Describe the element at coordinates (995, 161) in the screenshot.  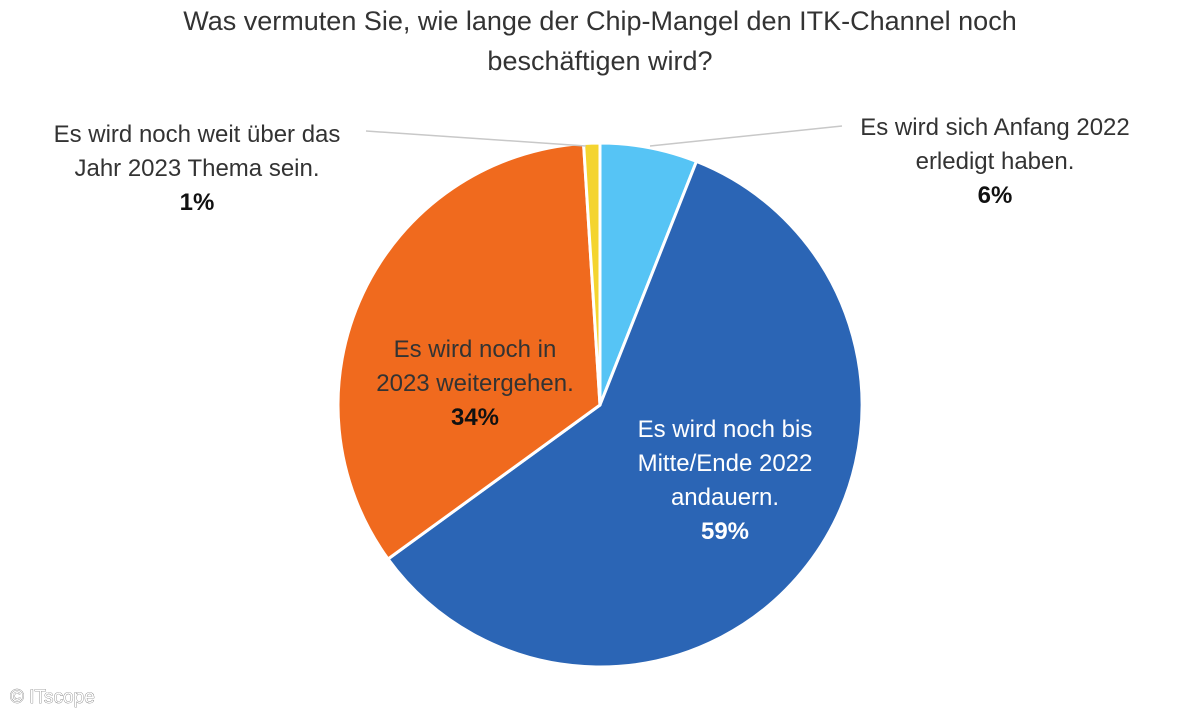
I see `slice-label-0-line-1: erledigt haben.` at that location.